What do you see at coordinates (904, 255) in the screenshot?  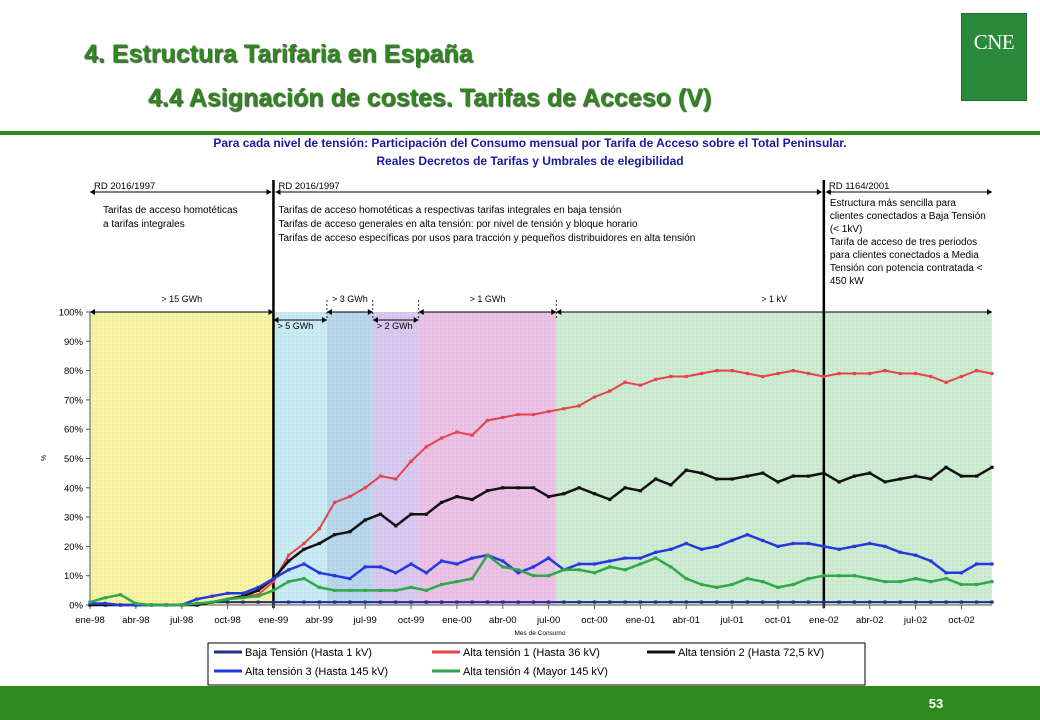 I see `block3-line-4: para clientes conectados a Media` at bounding box center [904, 255].